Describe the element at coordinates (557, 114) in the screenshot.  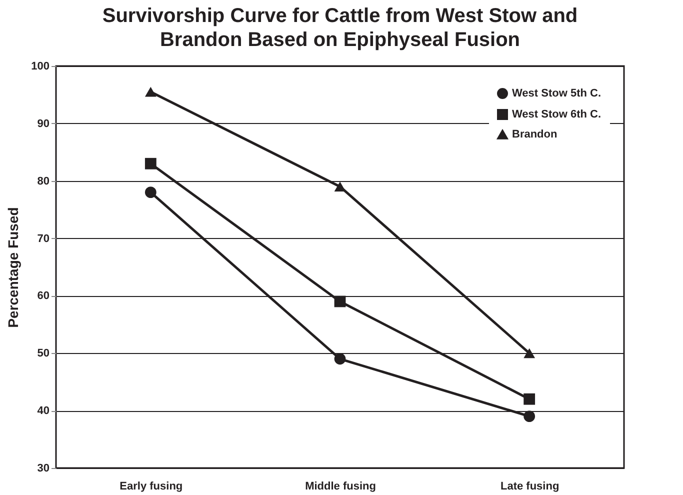
I see `legend-label: West Stow 6th C.` at that location.